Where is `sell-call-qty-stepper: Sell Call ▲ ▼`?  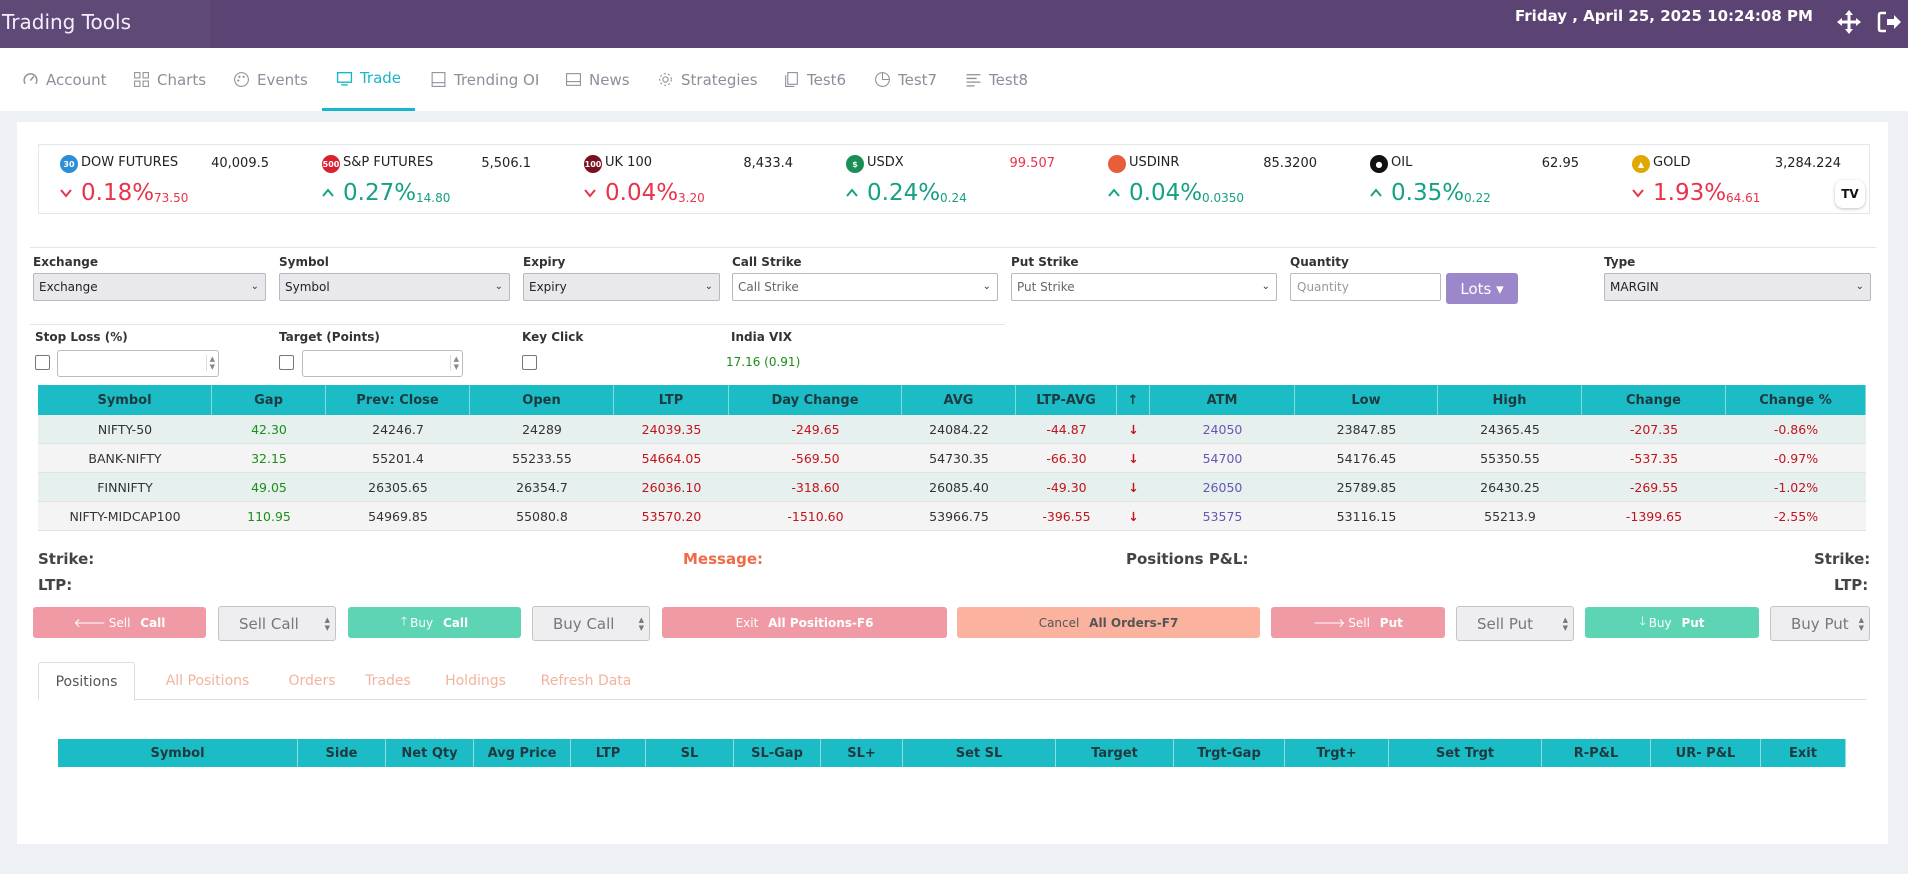
sell-call-qty-stepper: Sell Call ▲ ▼ is located at coordinates (277, 623).